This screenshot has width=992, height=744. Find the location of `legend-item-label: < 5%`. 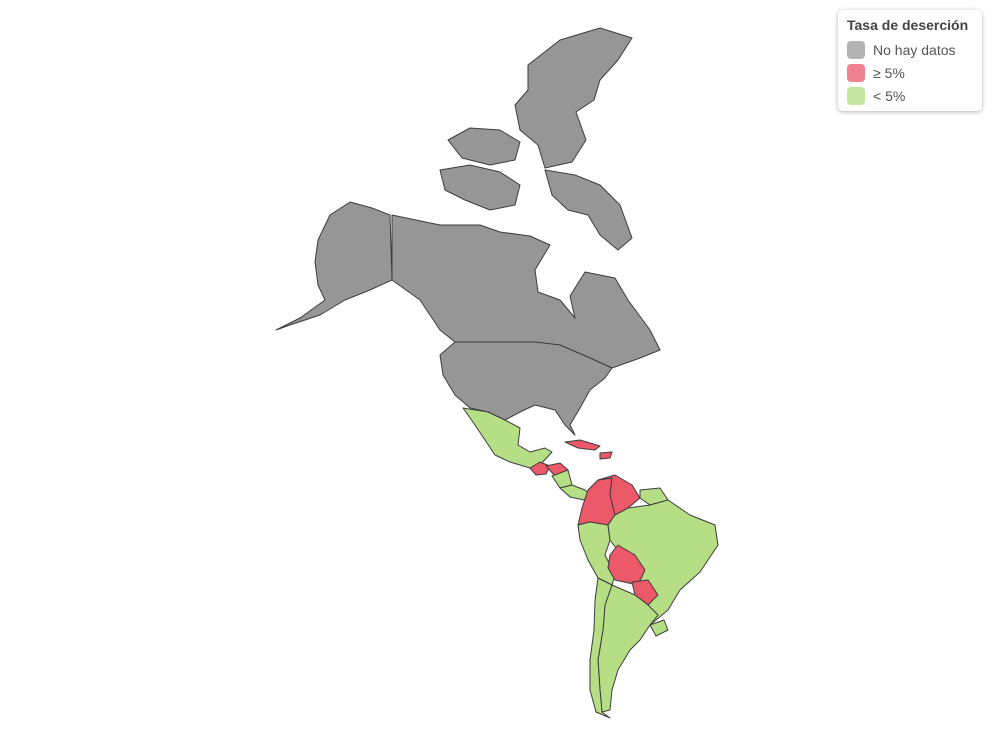

legend-item-label: < 5% is located at coordinates (889, 95).